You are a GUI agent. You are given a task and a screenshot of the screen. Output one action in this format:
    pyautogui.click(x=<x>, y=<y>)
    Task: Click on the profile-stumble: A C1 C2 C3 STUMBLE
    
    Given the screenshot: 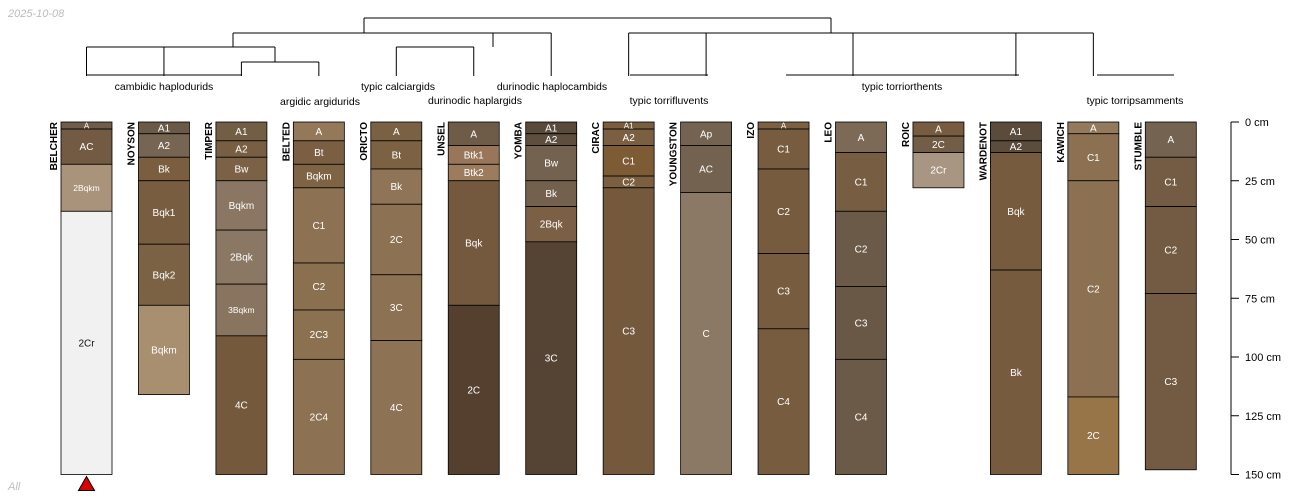 What is the action you would take?
    pyautogui.click(x=1165, y=296)
    